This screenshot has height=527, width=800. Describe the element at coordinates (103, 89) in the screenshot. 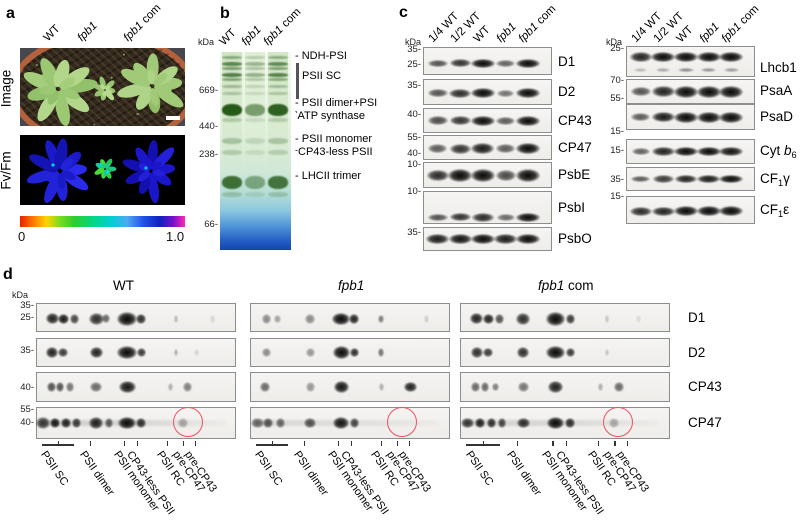

I see `plant-rosettes-photo` at that location.